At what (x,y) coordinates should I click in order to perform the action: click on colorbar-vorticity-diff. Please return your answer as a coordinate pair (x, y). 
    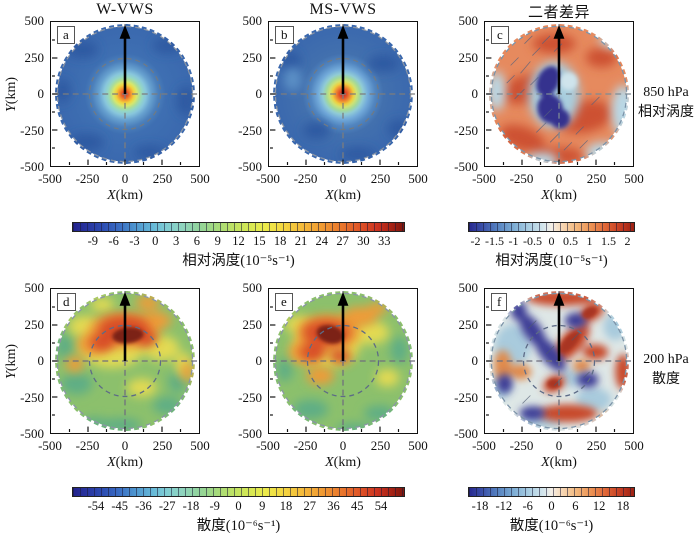
    Looking at the image, I should click on (551, 227).